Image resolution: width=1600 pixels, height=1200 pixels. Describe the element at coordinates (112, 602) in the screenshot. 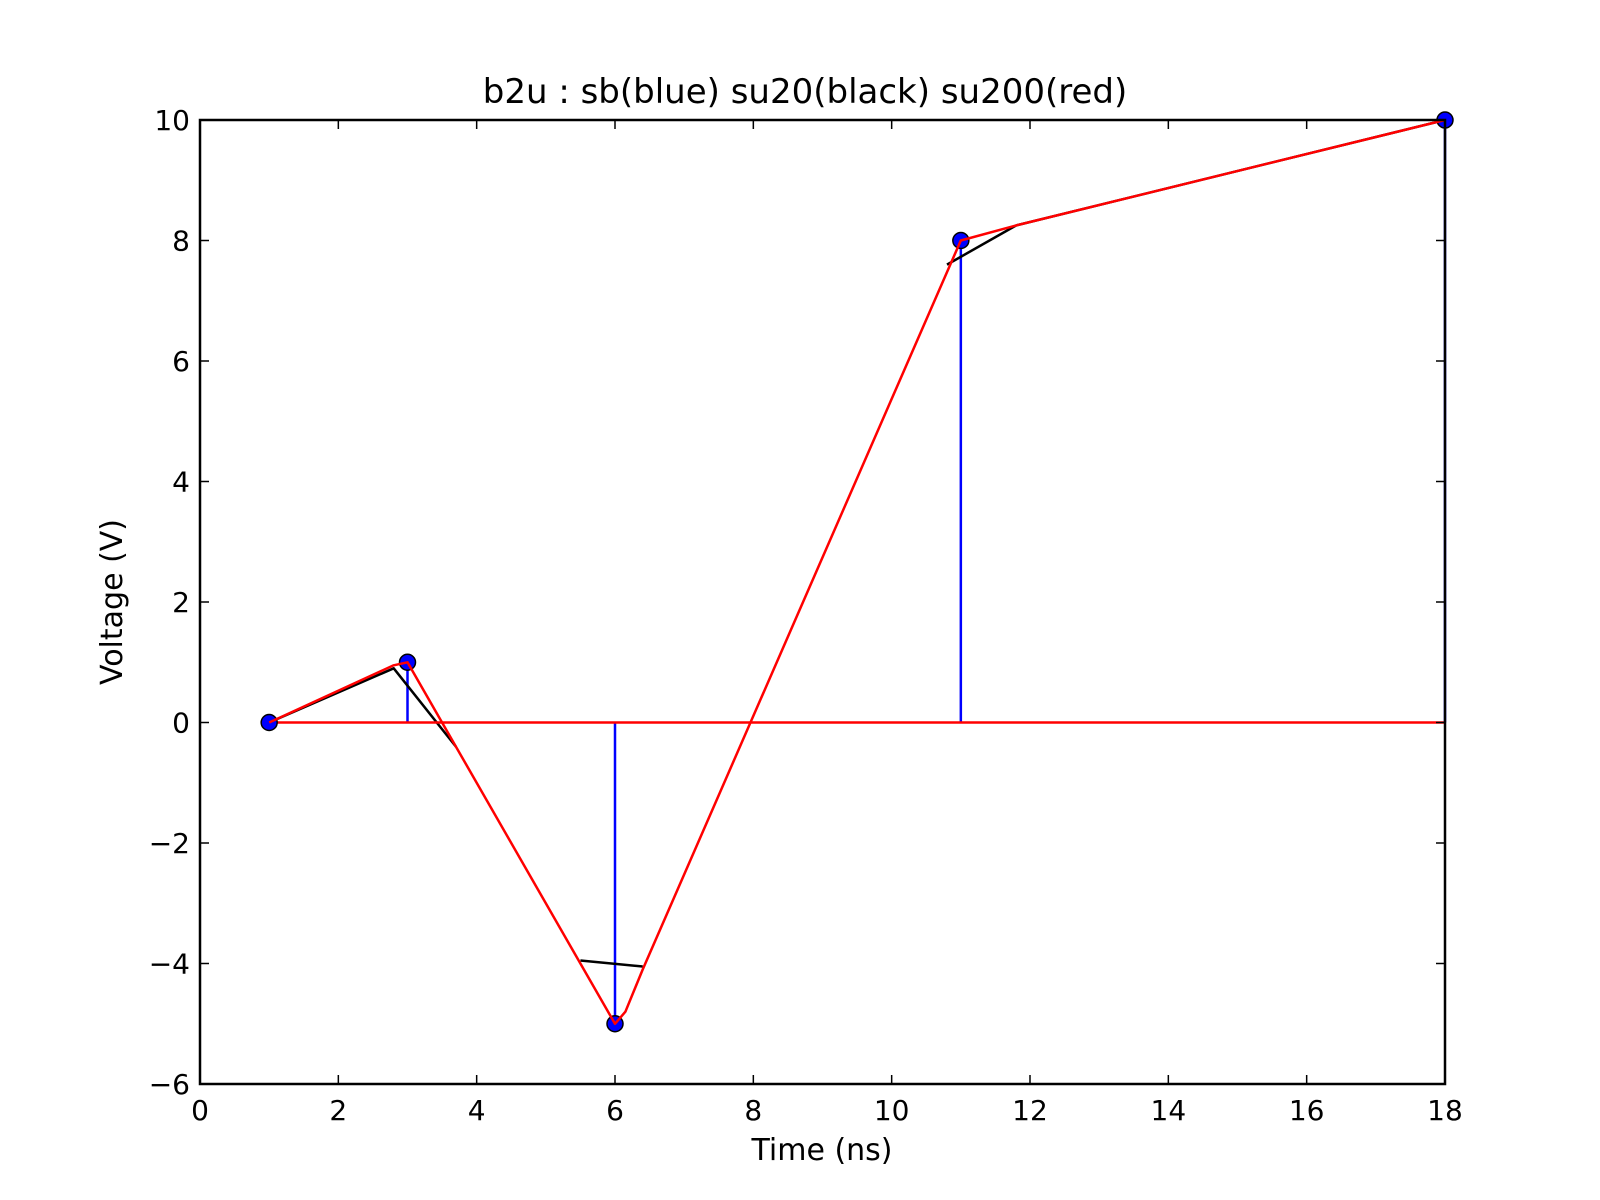

I see `y-axis-label: Voltage (V)` at that location.